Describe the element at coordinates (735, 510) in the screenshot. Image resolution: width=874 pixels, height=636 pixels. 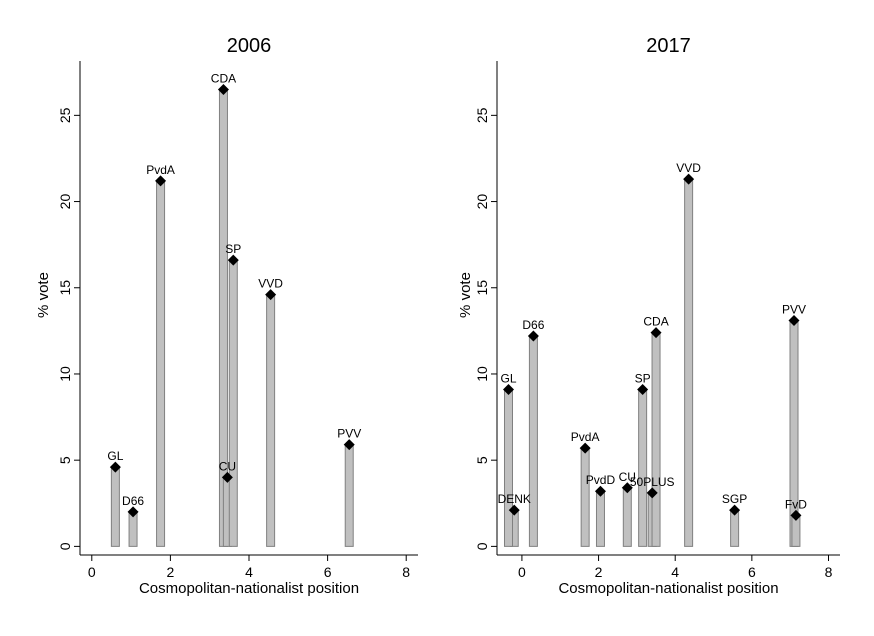
I see `point-marker-SGP` at that location.